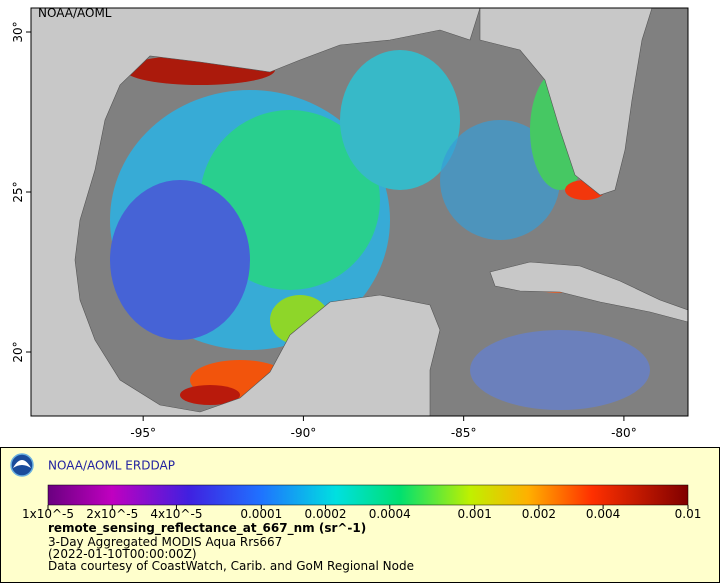 Image resolution: width=720 pixels, height=583 pixels. I want to click on colorbar-tick-label: 0.0001, so click(261, 514).